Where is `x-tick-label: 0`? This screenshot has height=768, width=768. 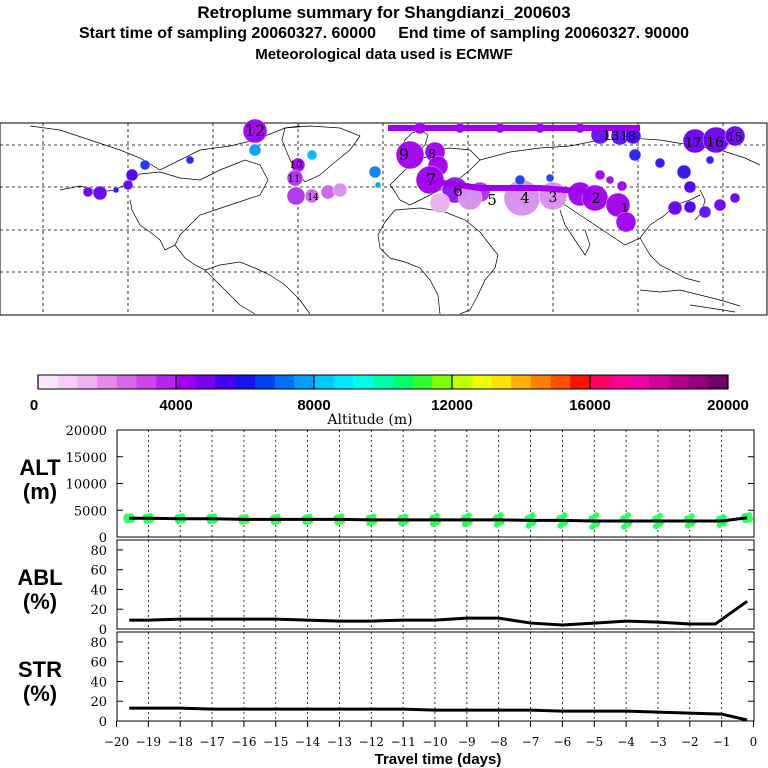
x-tick-label: 0 is located at coordinates (754, 742).